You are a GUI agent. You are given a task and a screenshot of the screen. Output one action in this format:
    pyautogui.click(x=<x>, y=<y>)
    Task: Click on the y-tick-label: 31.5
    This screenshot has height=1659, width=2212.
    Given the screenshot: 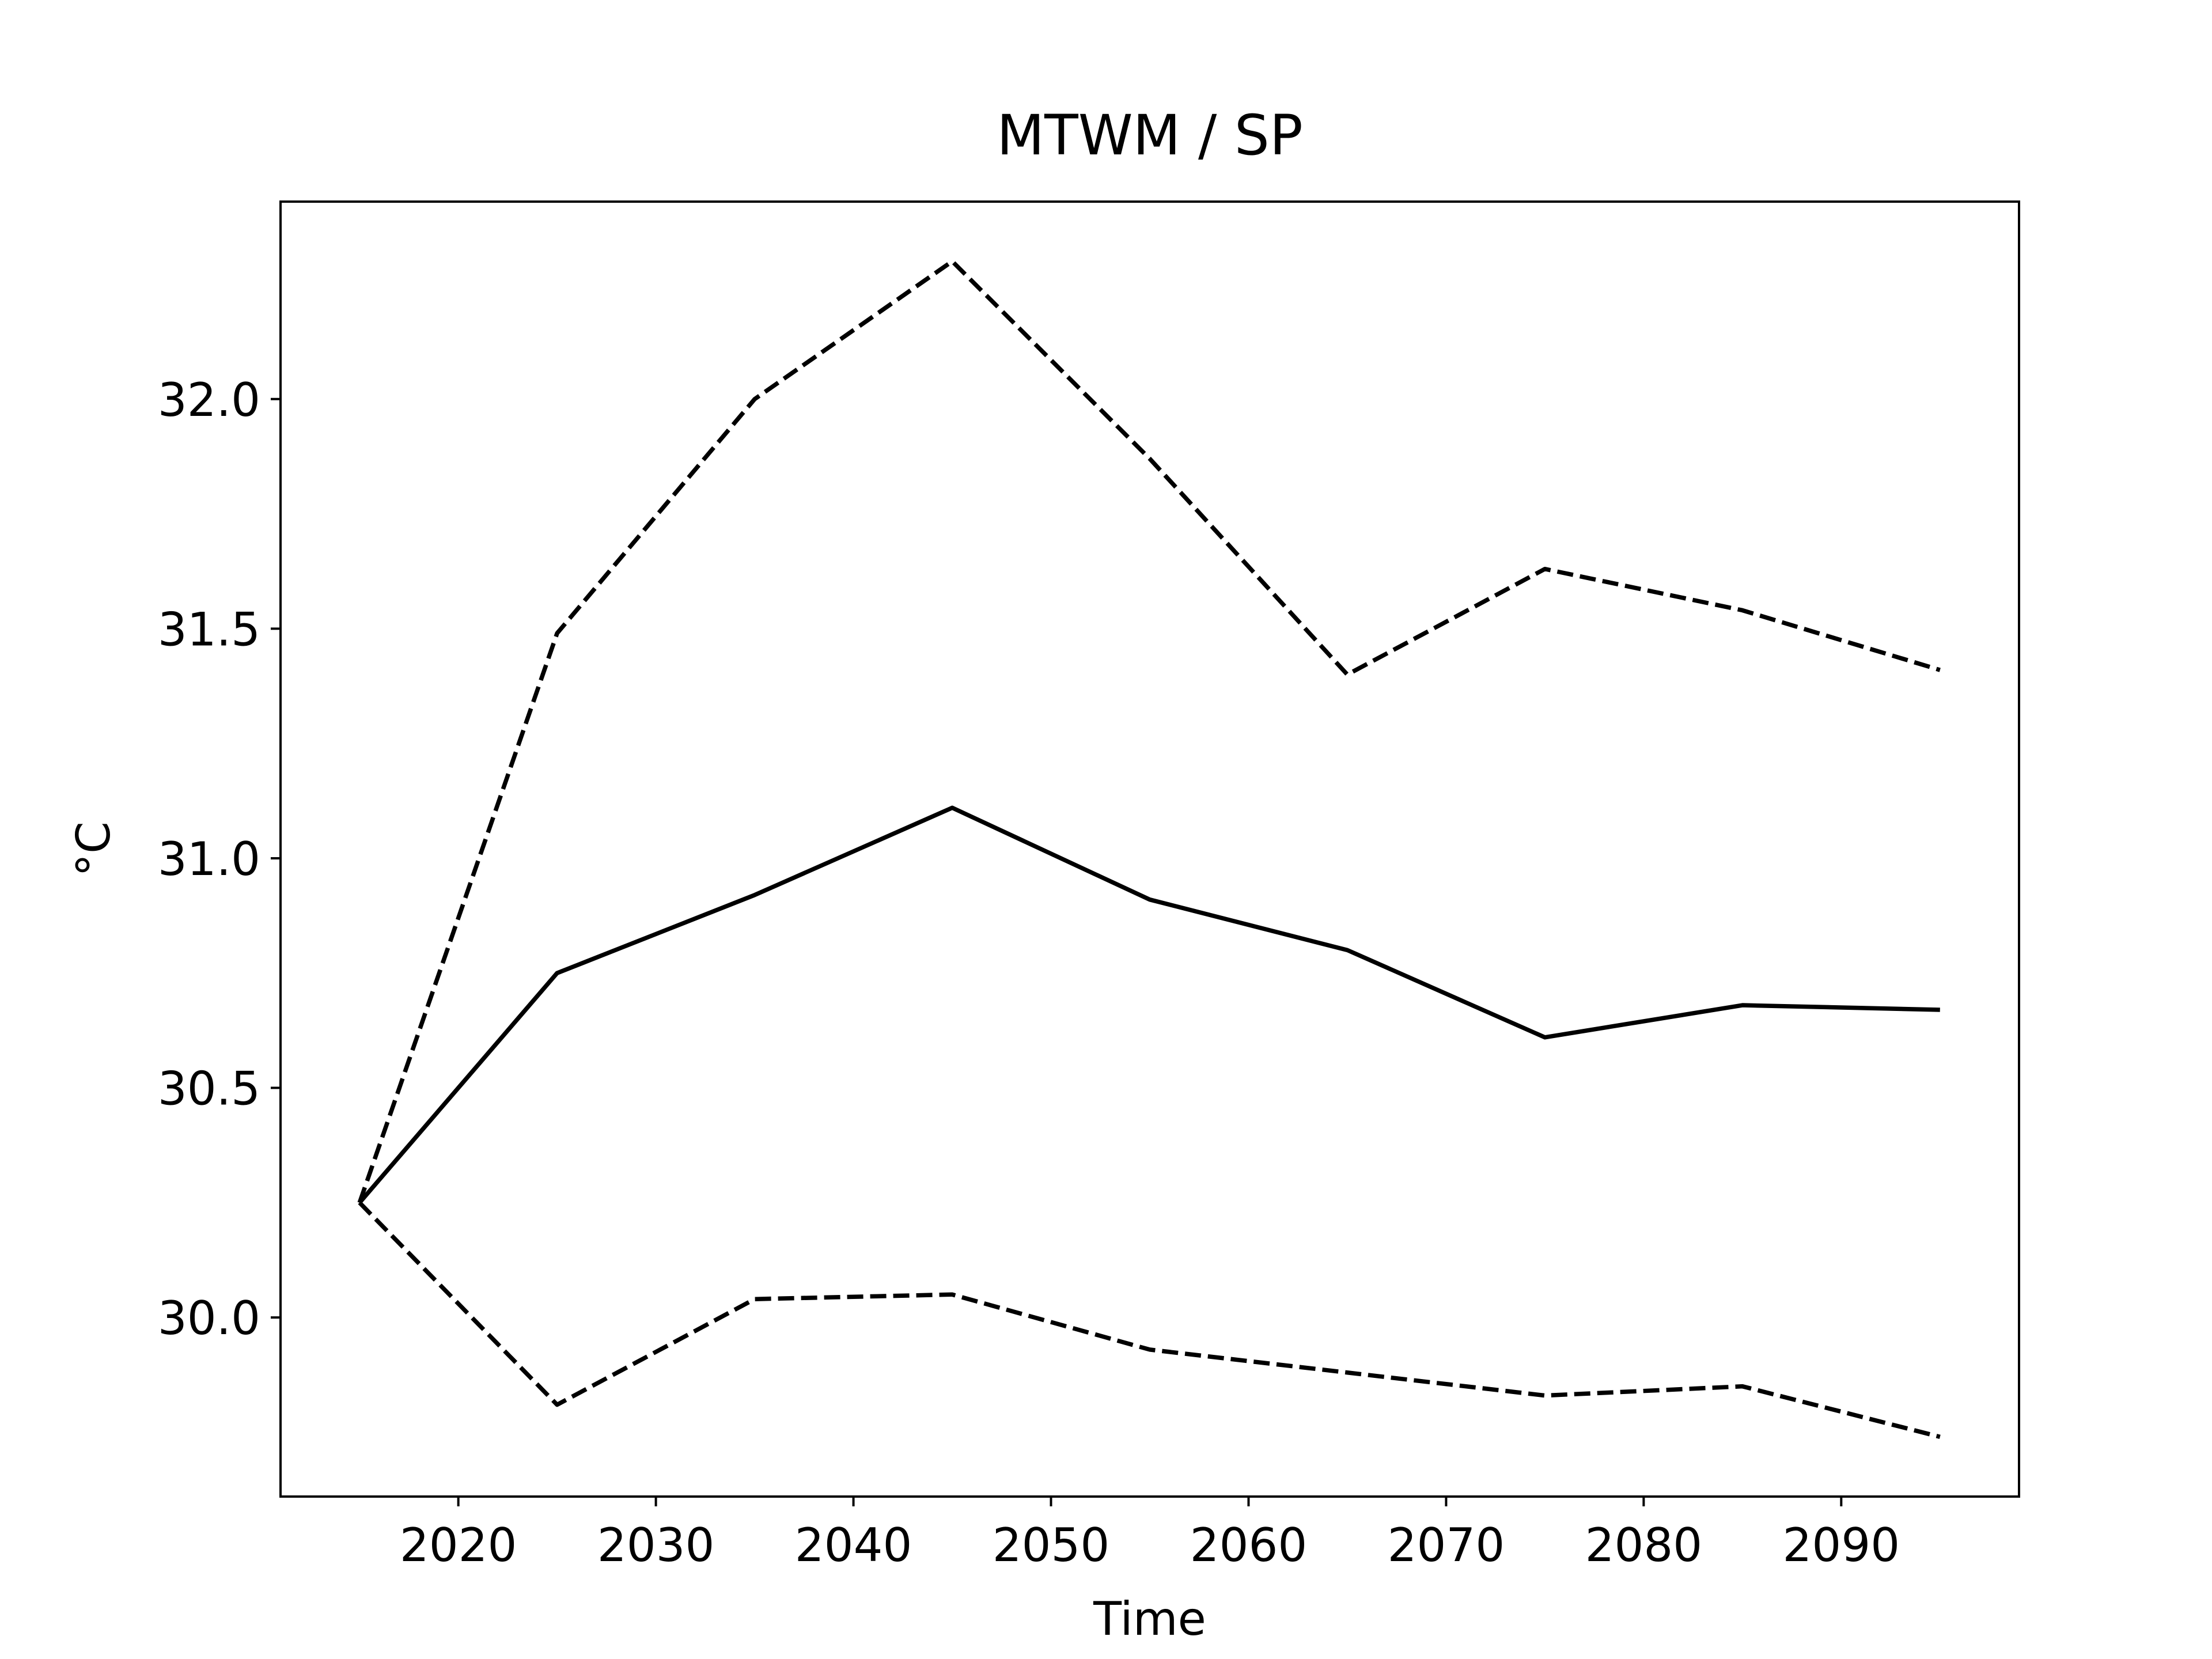 What is the action you would take?
    pyautogui.click(x=209, y=629)
    